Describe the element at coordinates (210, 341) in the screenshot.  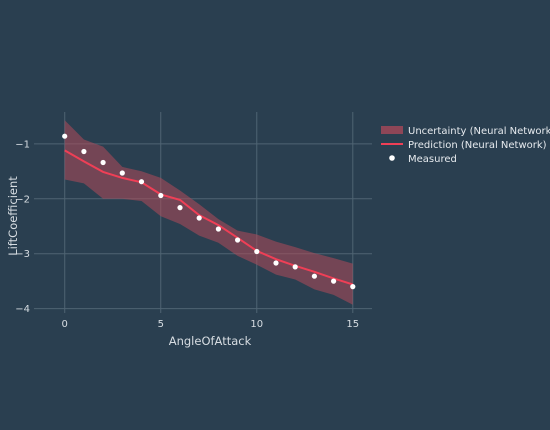
I see `x-axis-title: AngleOfAttack` at that location.